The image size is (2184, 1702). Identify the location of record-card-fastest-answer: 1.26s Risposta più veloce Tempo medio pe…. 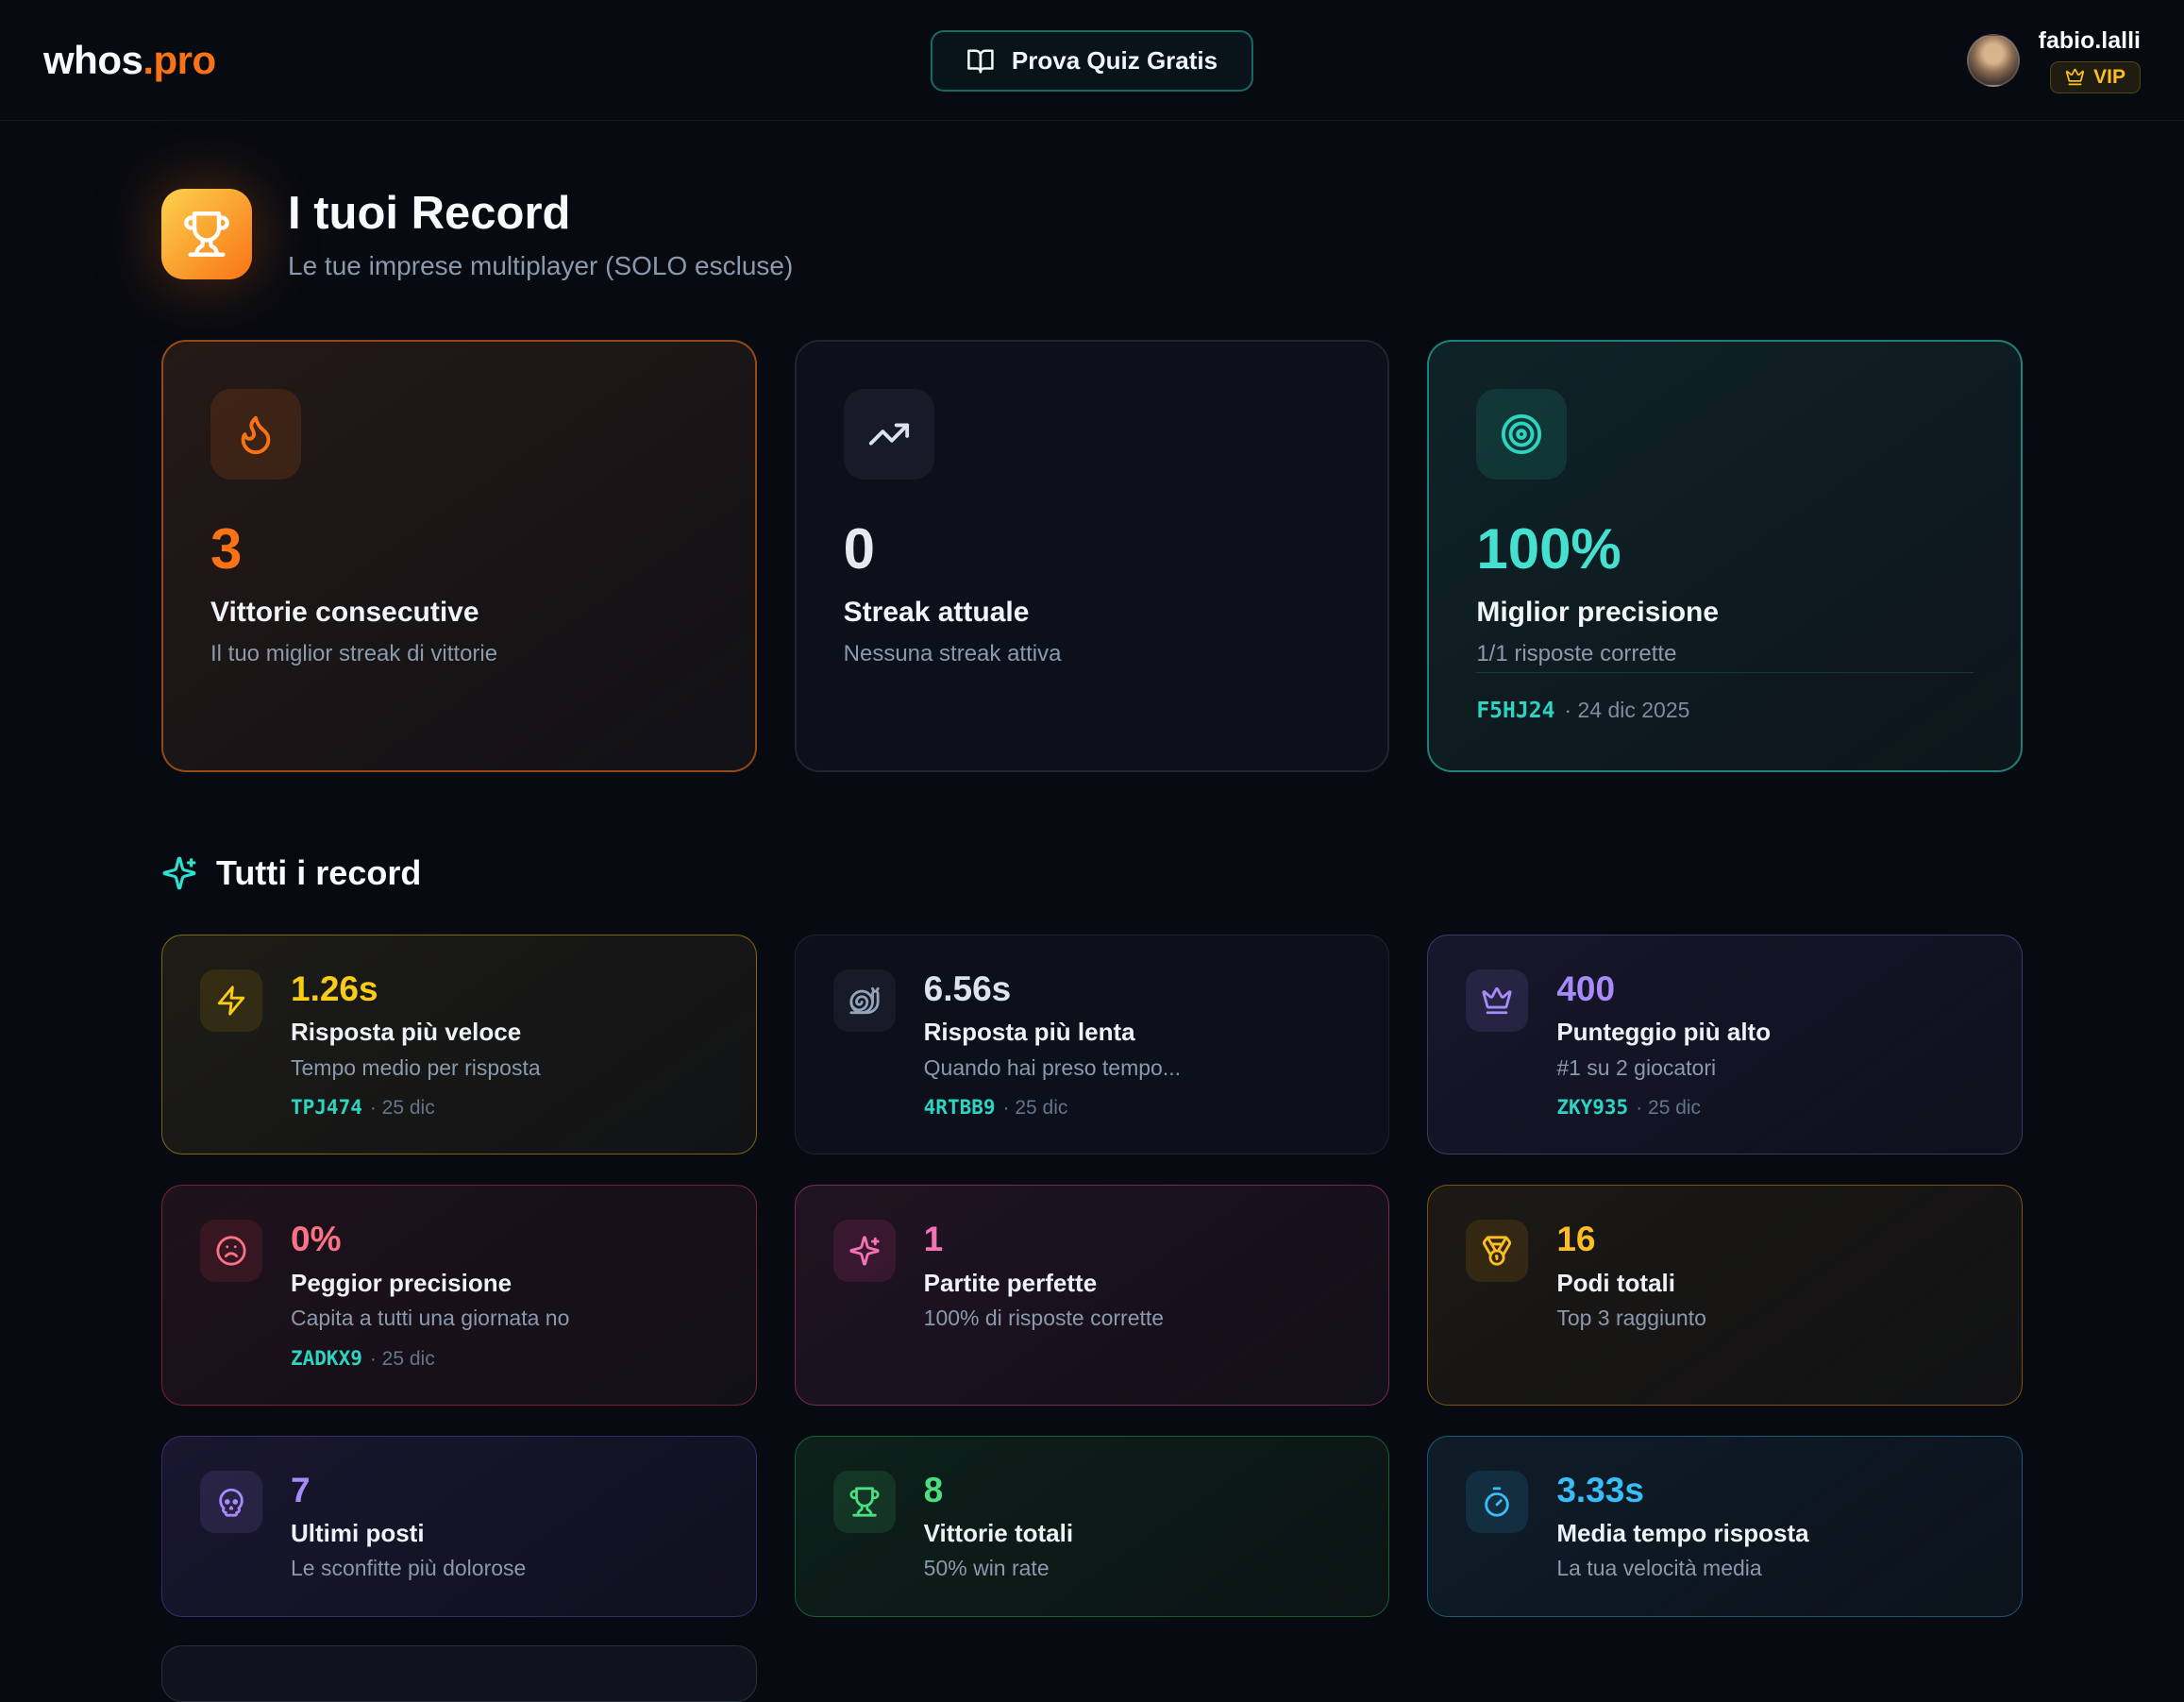
(459, 1045).